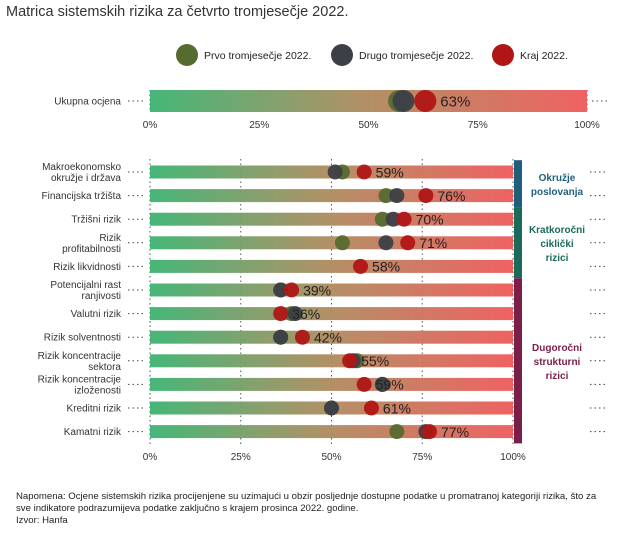 The height and width of the screenshot is (533, 617). Describe the element at coordinates (259, 125) in the screenshot. I see `overall-tick-1: 25%` at that location.